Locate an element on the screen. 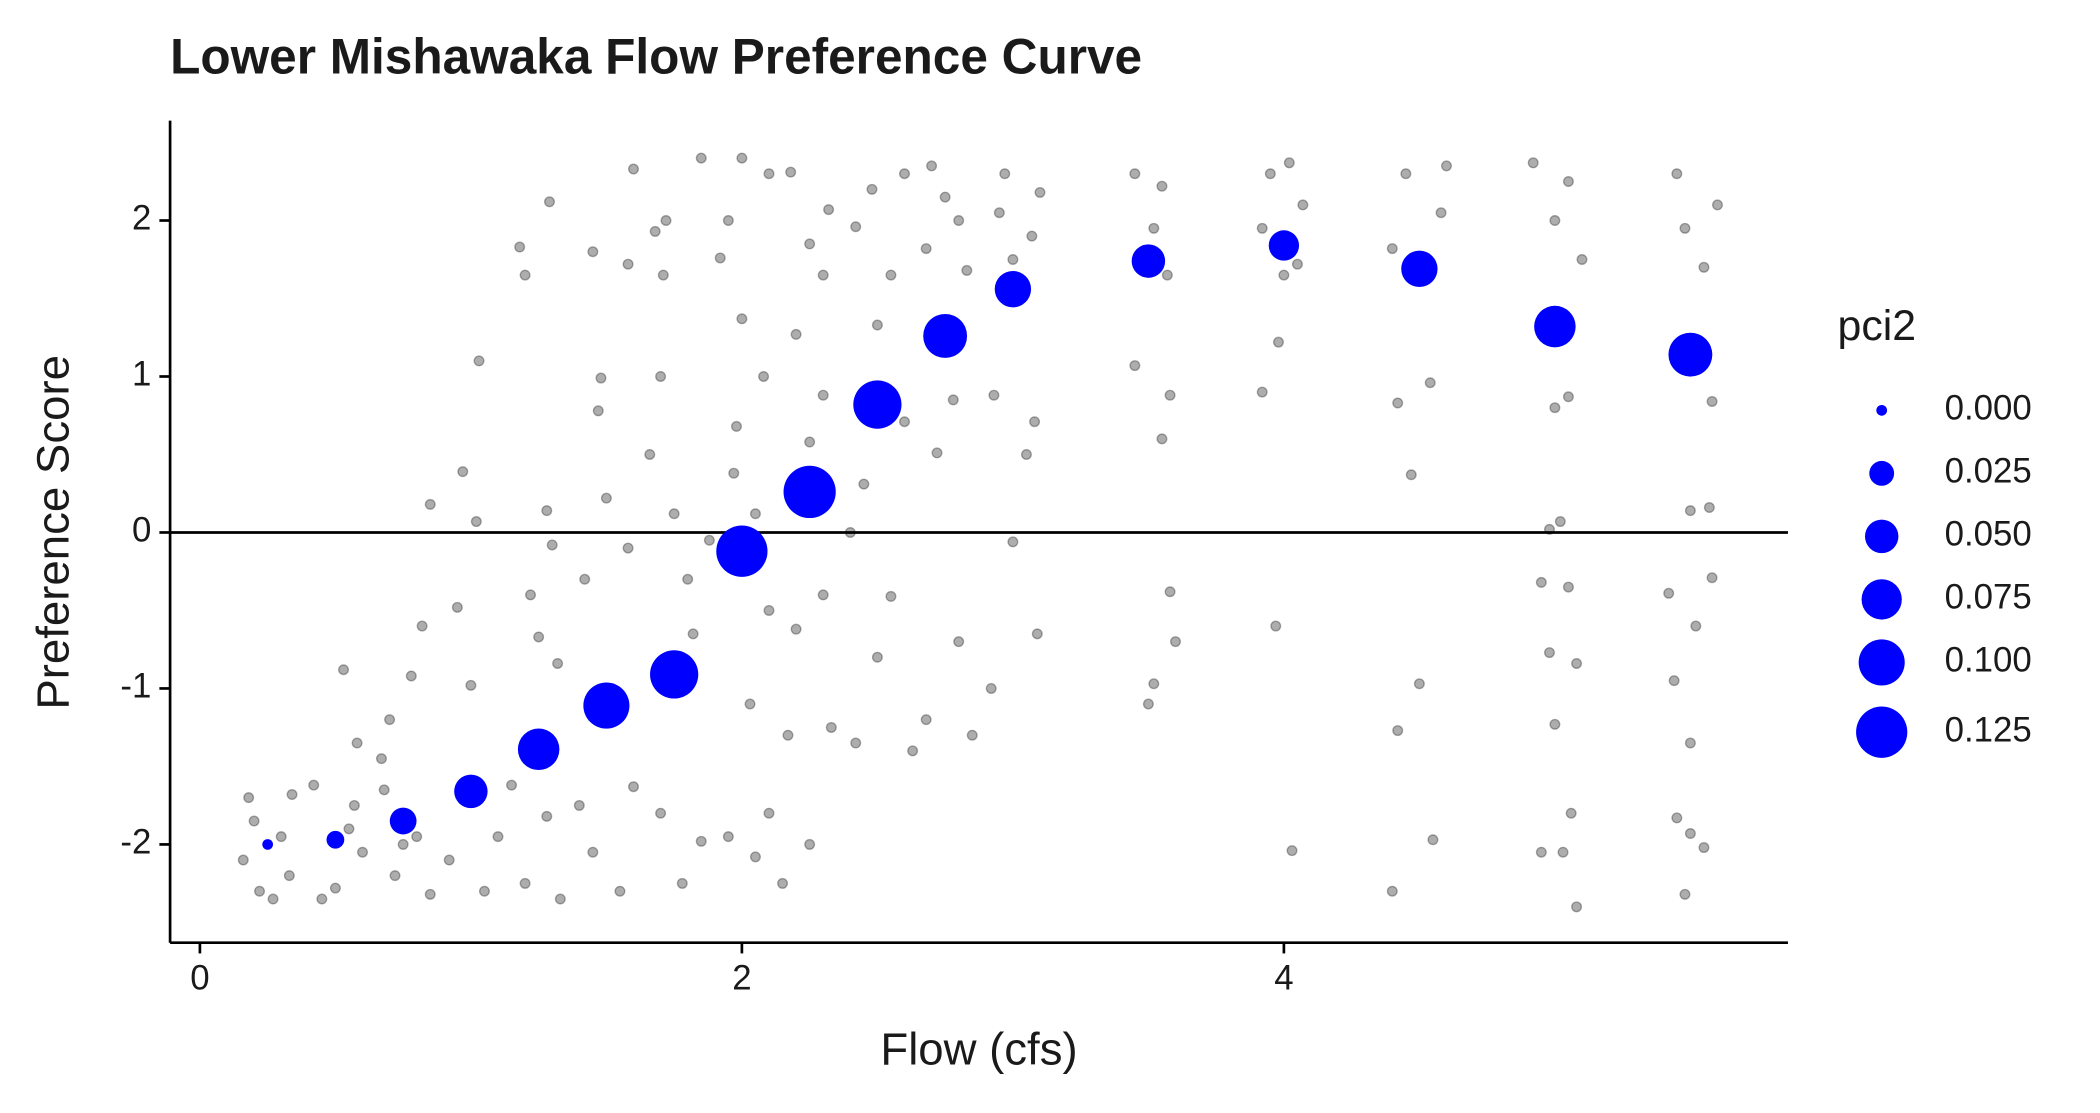  x-tick-label: 0 is located at coordinates (199, 977).